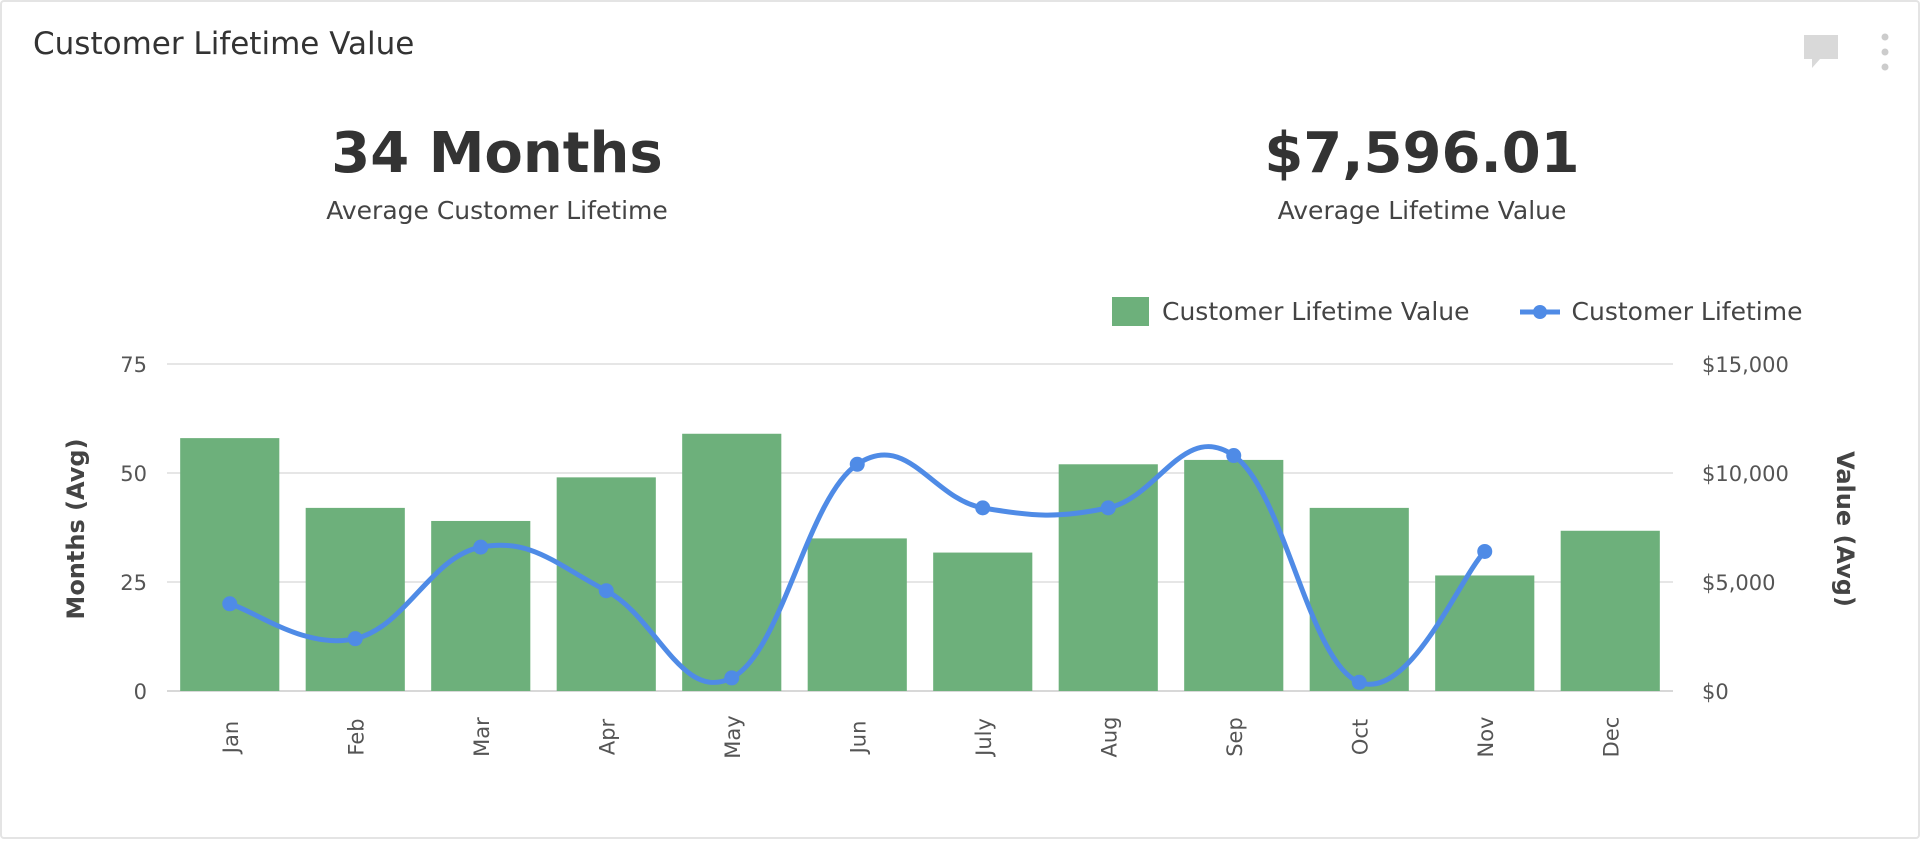  Describe the element at coordinates (497, 153) in the screenshot. I see `kpi-value: 34 Months` at that location.